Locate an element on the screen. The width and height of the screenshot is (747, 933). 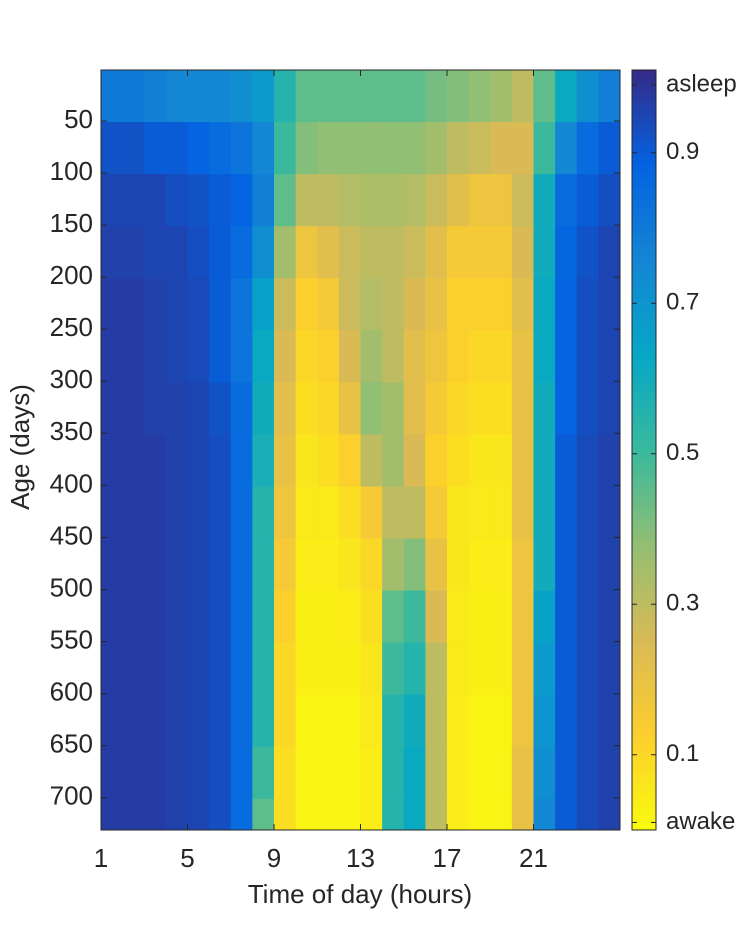
y-axis-label: Age (days) is located at coordinates (20, 447).